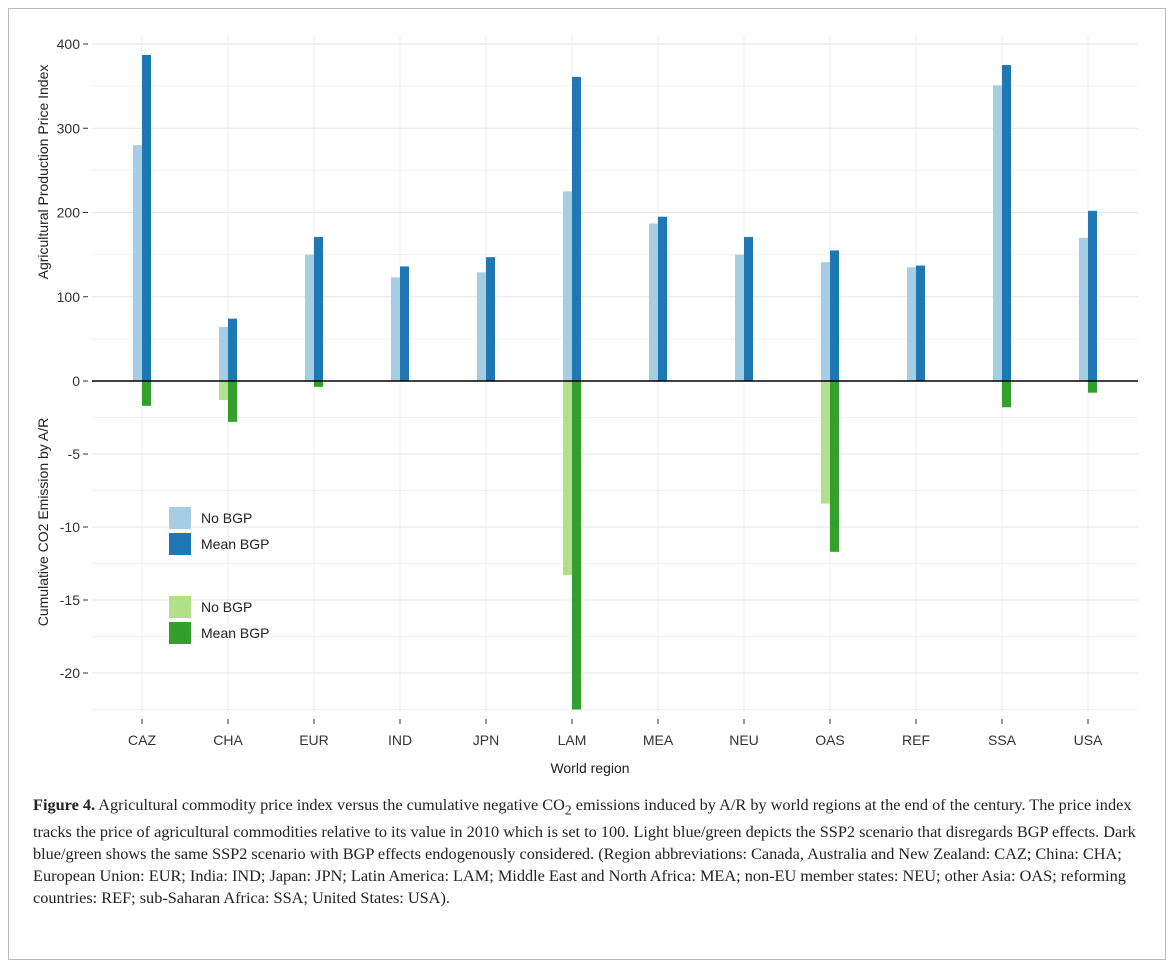 This screenshot has width=1171, height=964. I want to click on x-tick-IND: IND, so click(400, 740).